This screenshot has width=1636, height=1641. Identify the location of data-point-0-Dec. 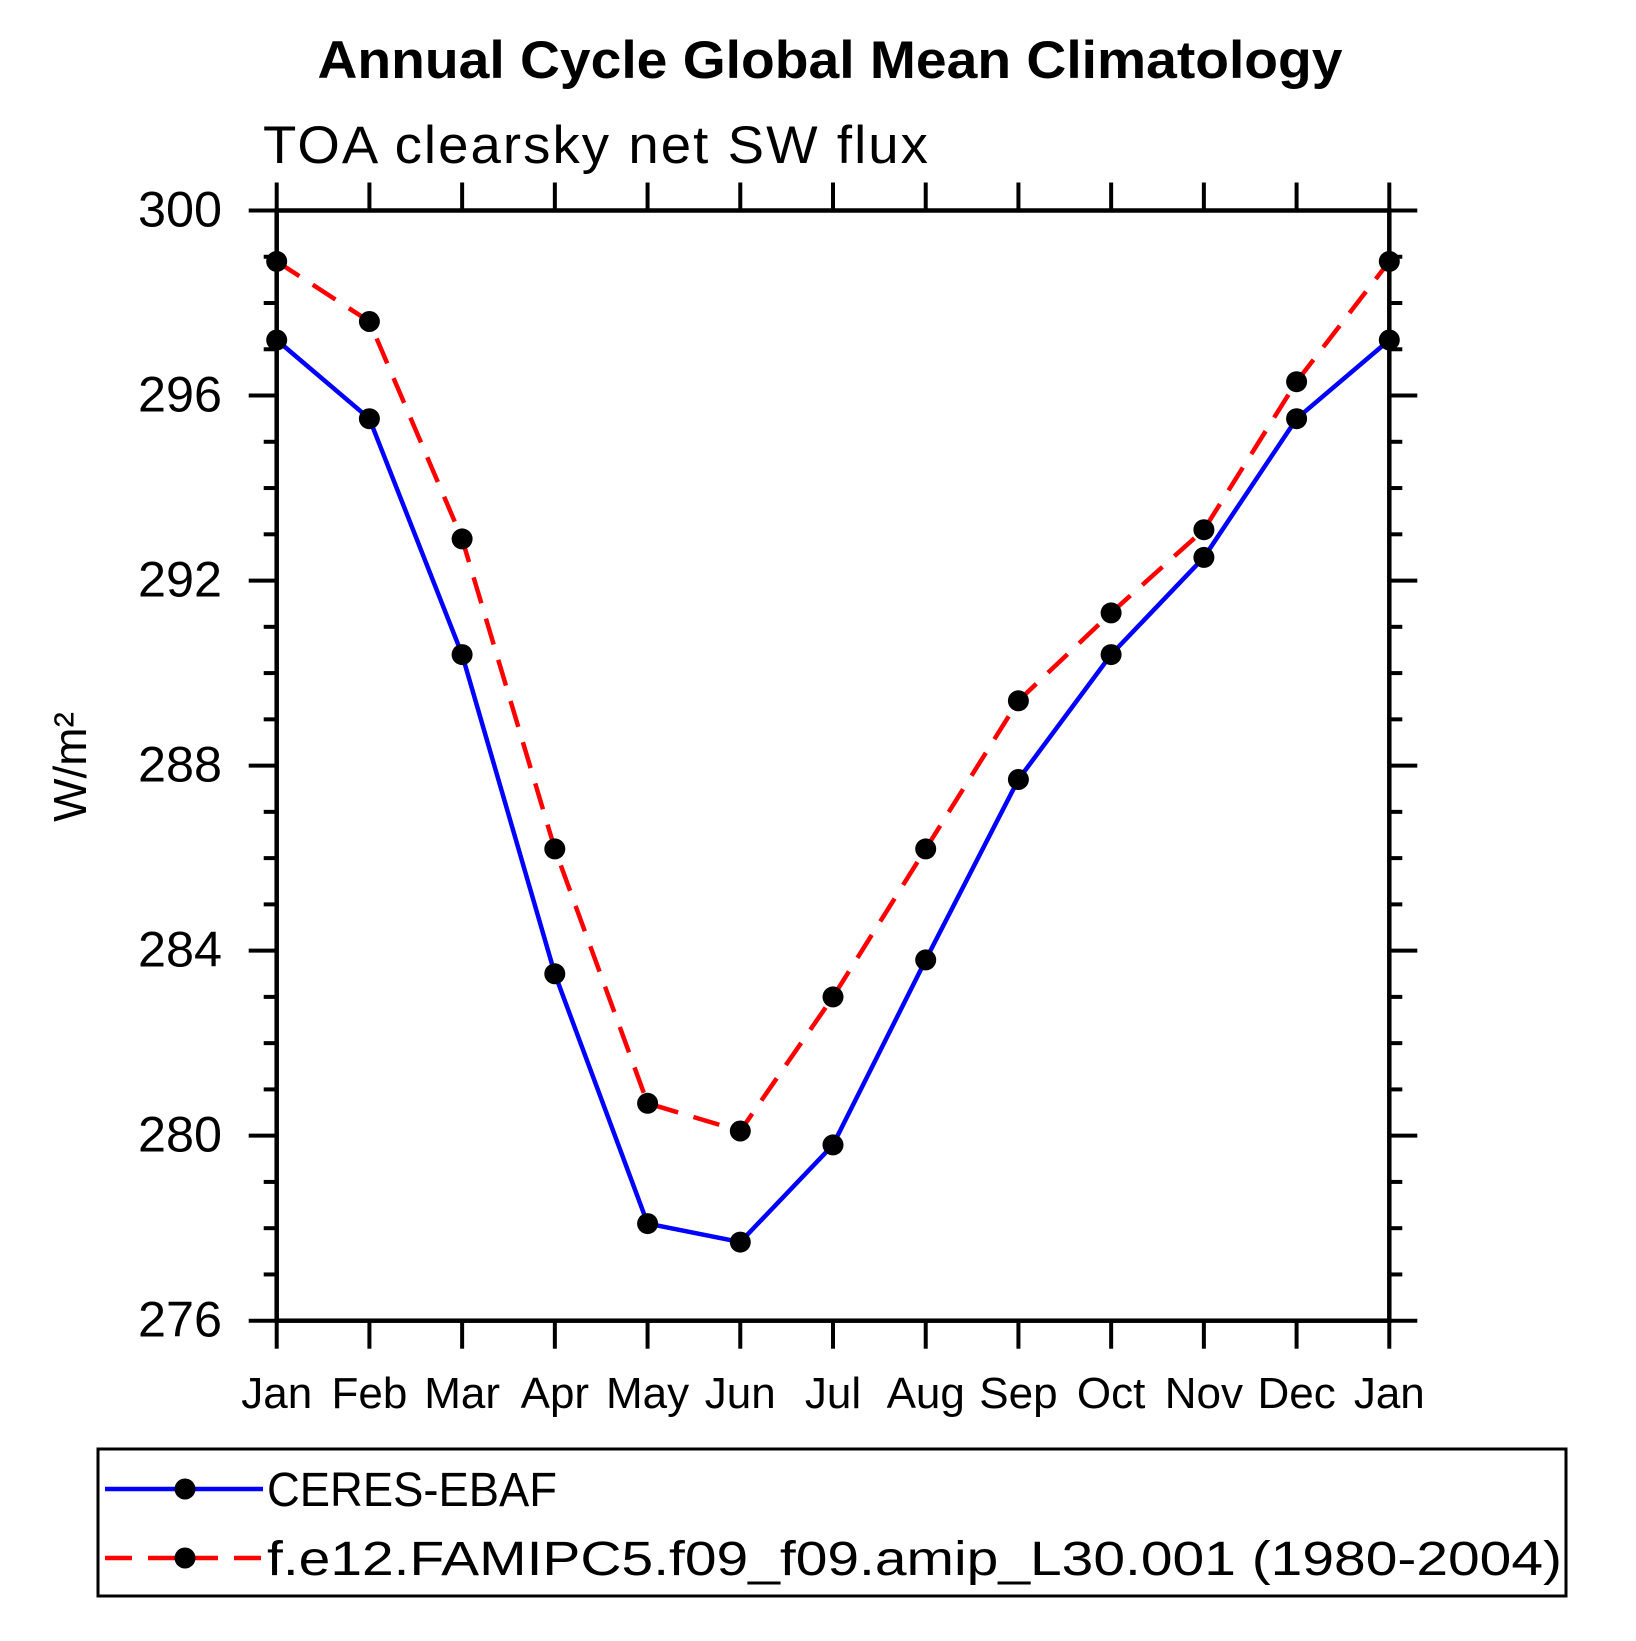
(1297, 419).